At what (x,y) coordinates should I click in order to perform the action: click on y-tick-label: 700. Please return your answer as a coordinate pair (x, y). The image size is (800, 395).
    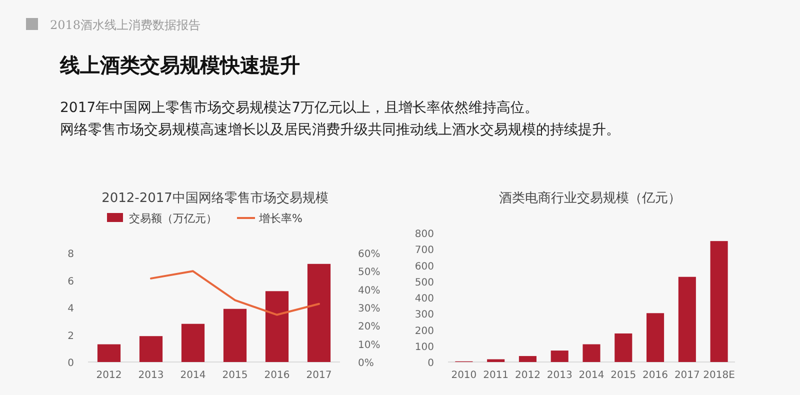
    Looking at the image, I should click on (424, 250).